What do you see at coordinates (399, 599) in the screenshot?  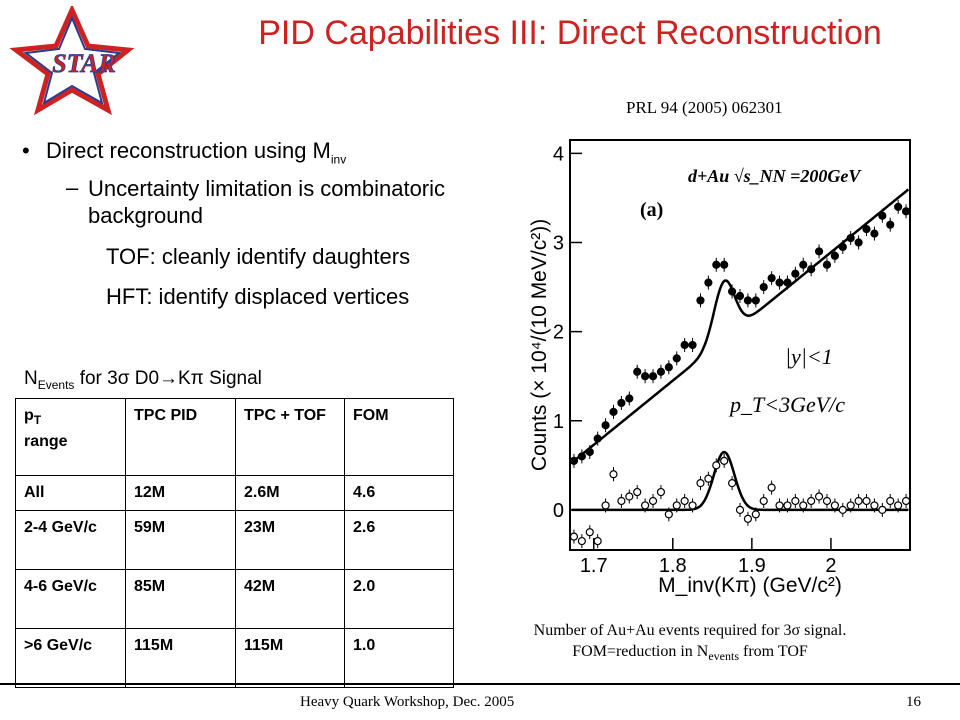 I see `table-cell: 2.0` at bounding box center [399, 599].